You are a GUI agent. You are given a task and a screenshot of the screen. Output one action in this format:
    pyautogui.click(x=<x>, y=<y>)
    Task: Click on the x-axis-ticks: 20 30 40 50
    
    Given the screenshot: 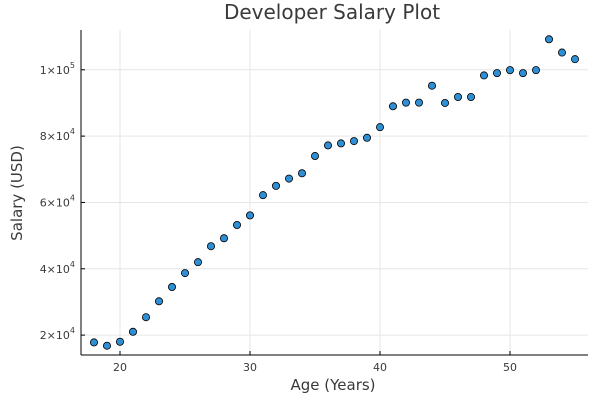 What is the action you would take?
    pyautogui.click(x=315, y=362)
    